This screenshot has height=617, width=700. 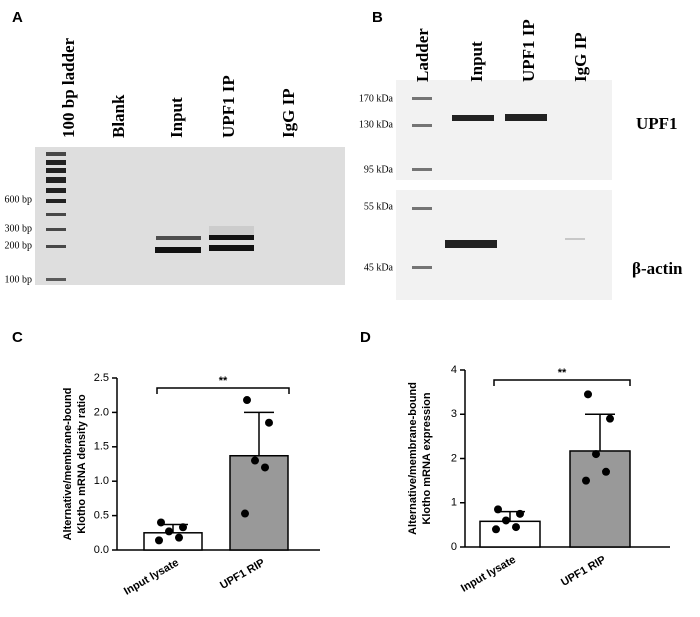 I want to click on blot-lower, so click(x=504, y=245).